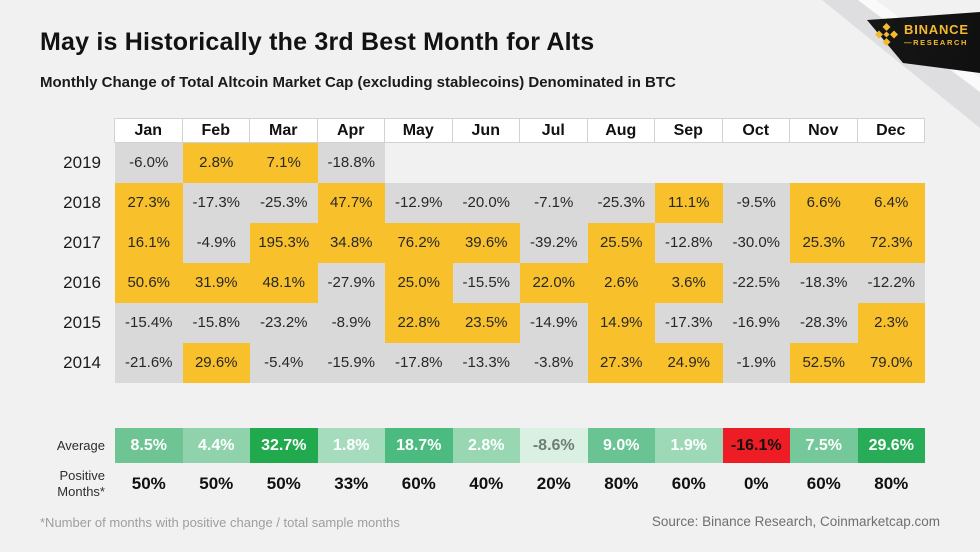 The image size is (980, 552). Describe the element at coordinates (688, 130) in the screenshot. I see `month-header: Sep` at that location.